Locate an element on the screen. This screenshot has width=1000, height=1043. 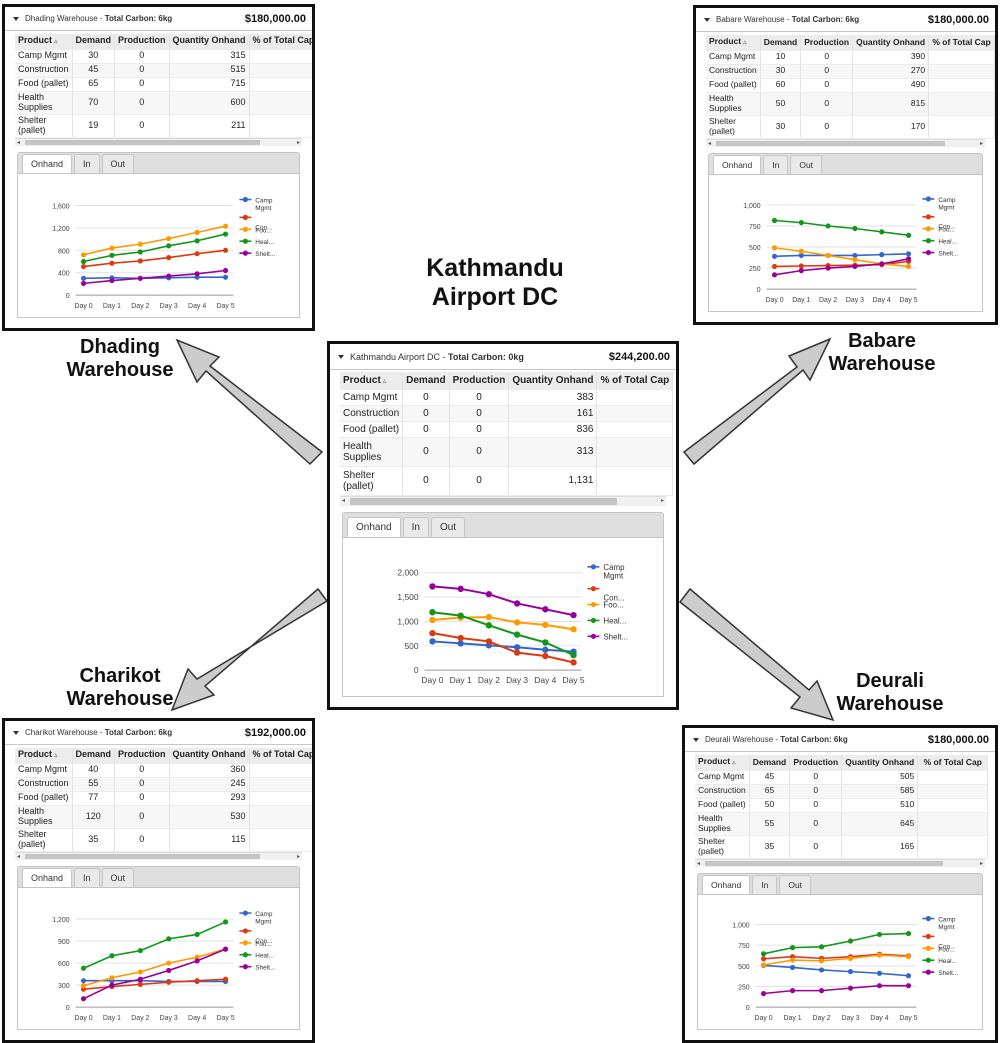
scroll-left-icon: ◂ is located at coordinates (19, 143).